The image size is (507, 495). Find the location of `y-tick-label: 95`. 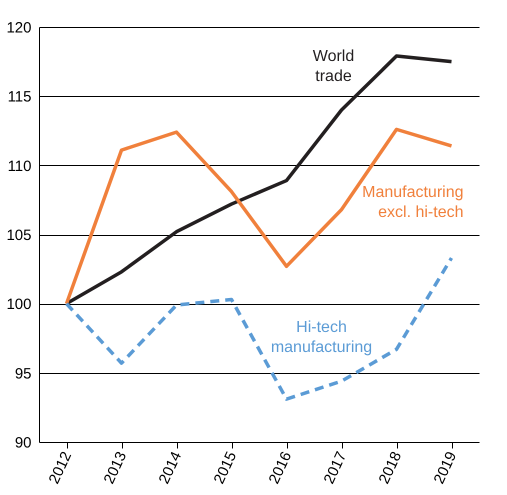

y-tick-label: 95 is located at coordinates (23, 373).